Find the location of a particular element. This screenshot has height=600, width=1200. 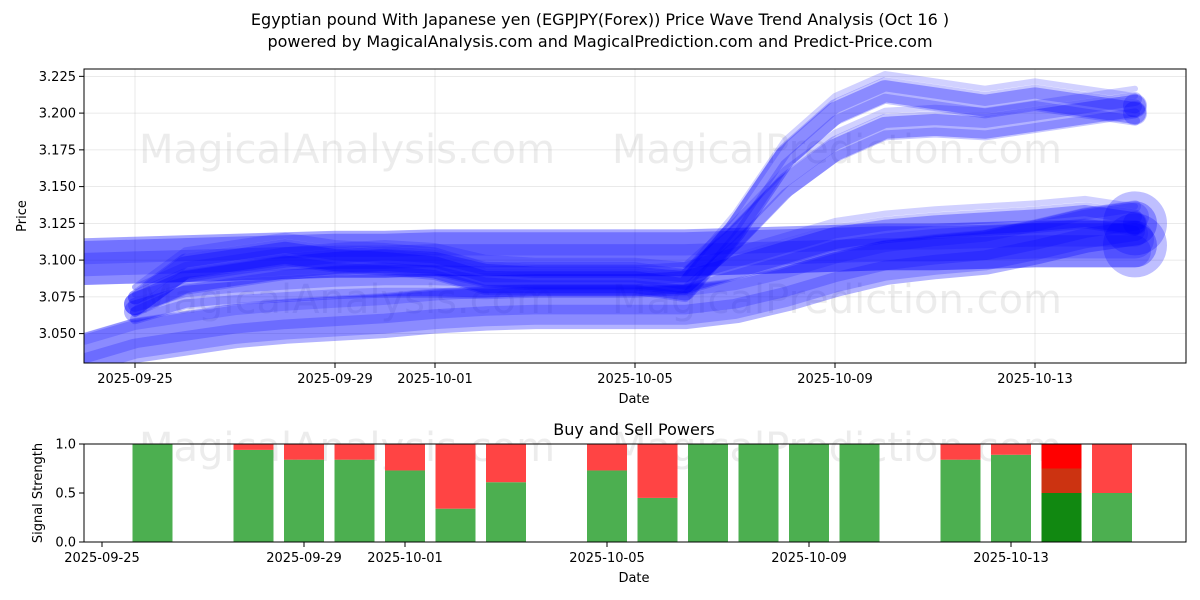

signal-x-tick-label: 2025-09-29 is located at coordinates (304, 558).